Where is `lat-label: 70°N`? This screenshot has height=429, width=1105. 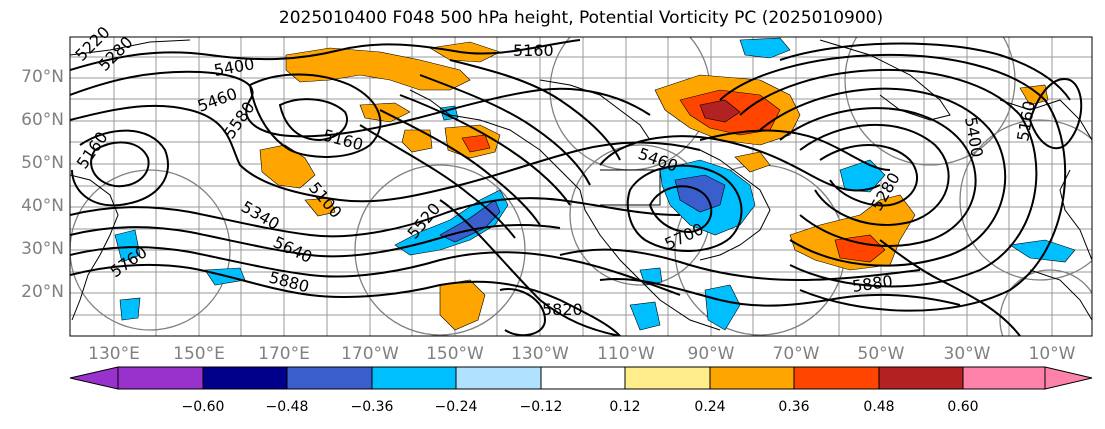
lat-label: 70°N is located at coordinates (42, 77).